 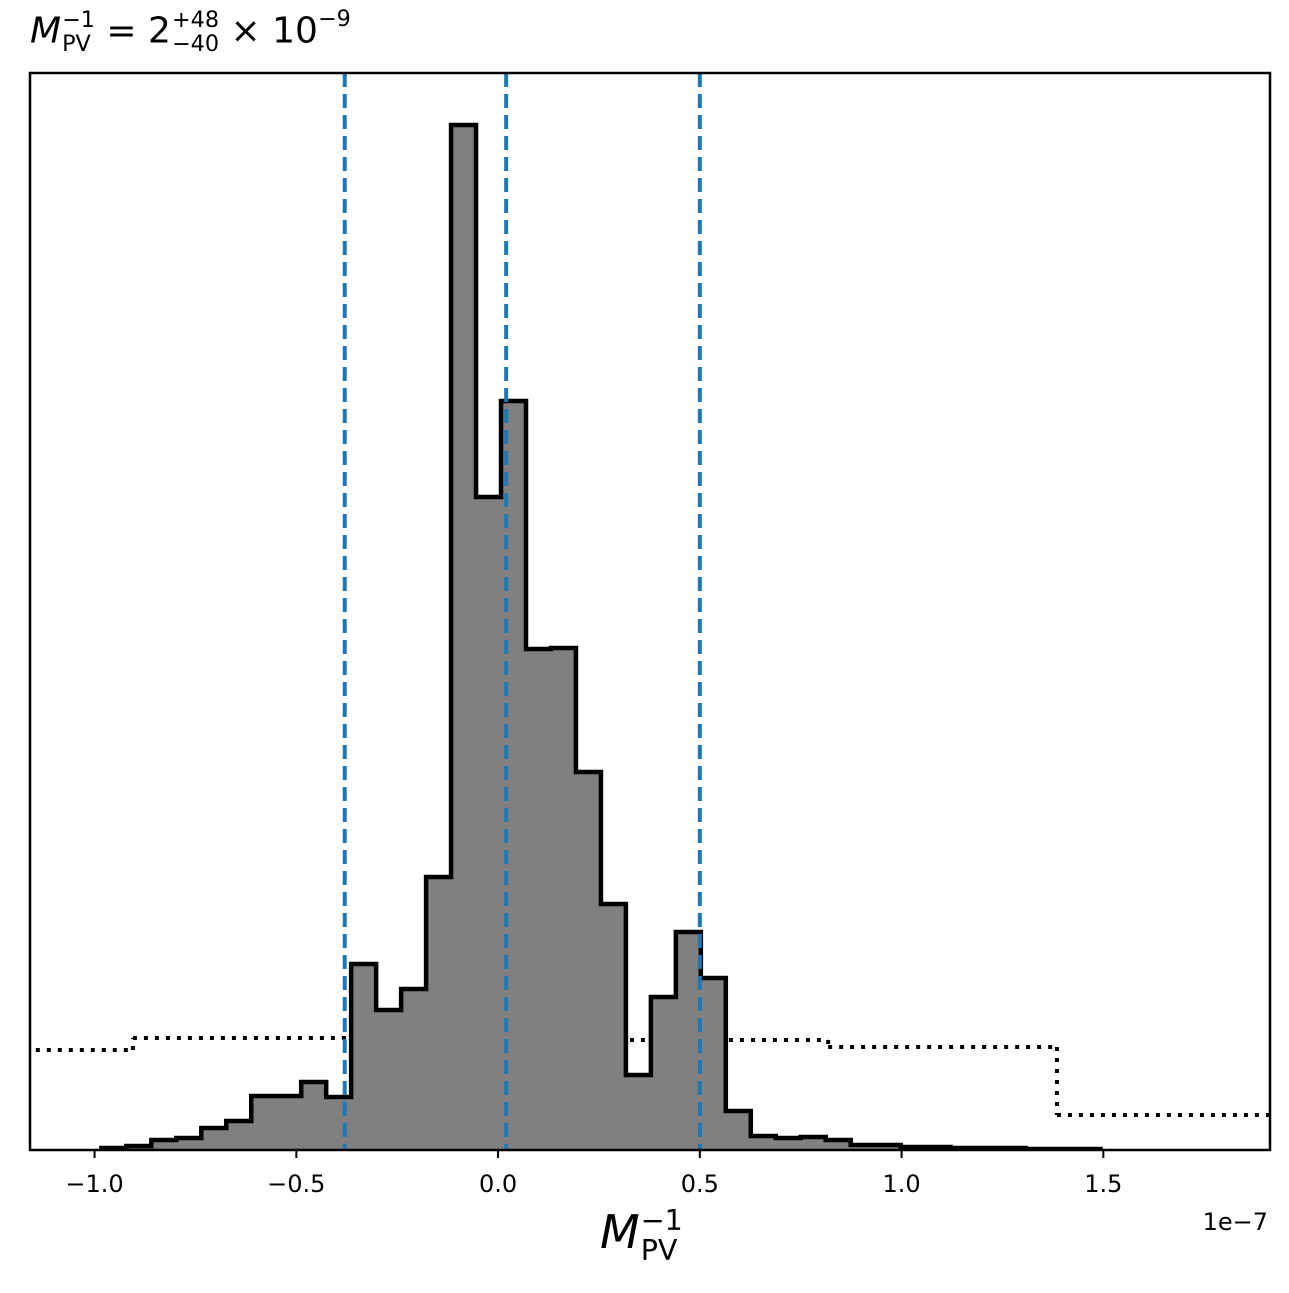 What do you see at coordinates (659, 1250) in the screenshot?
I see `xlabel-sub: PV` at bounding box center [659, 1250].